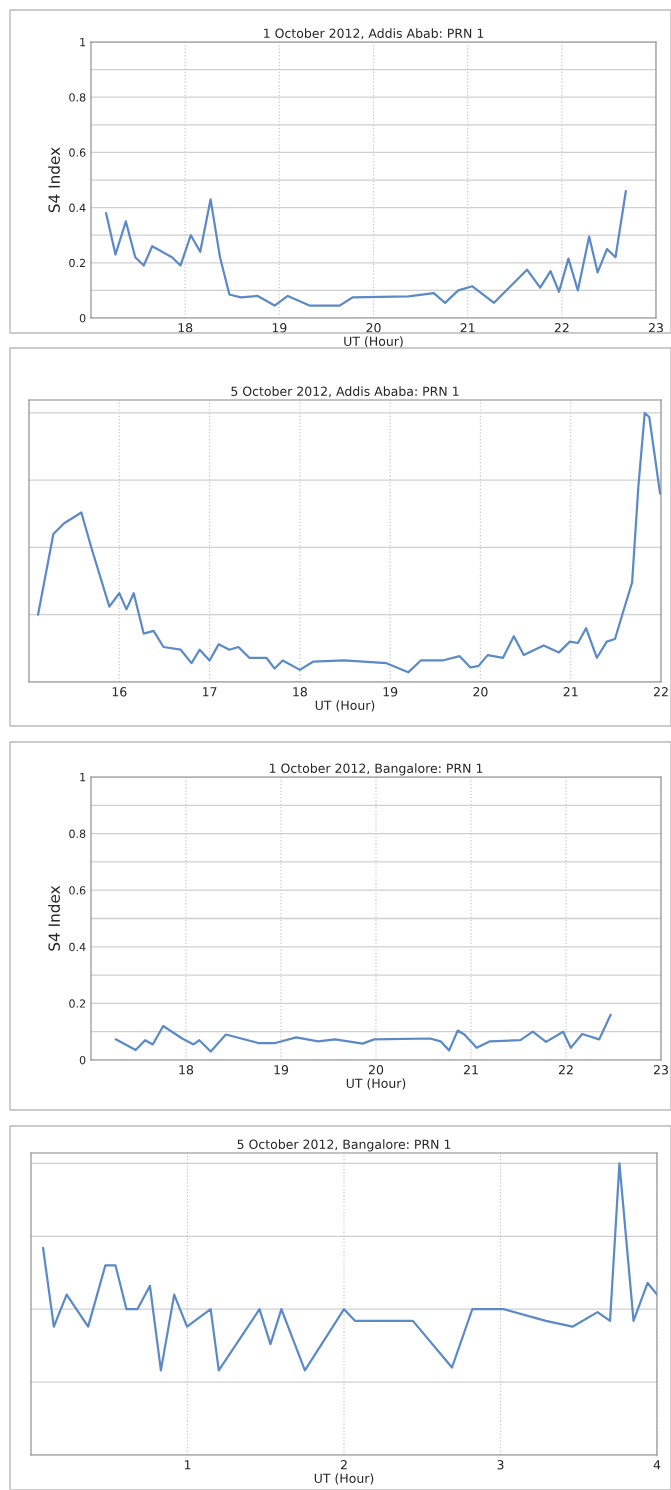 The image size is (671, 1490). I want to click on x-tick-label: 4, so click(657, 1465).